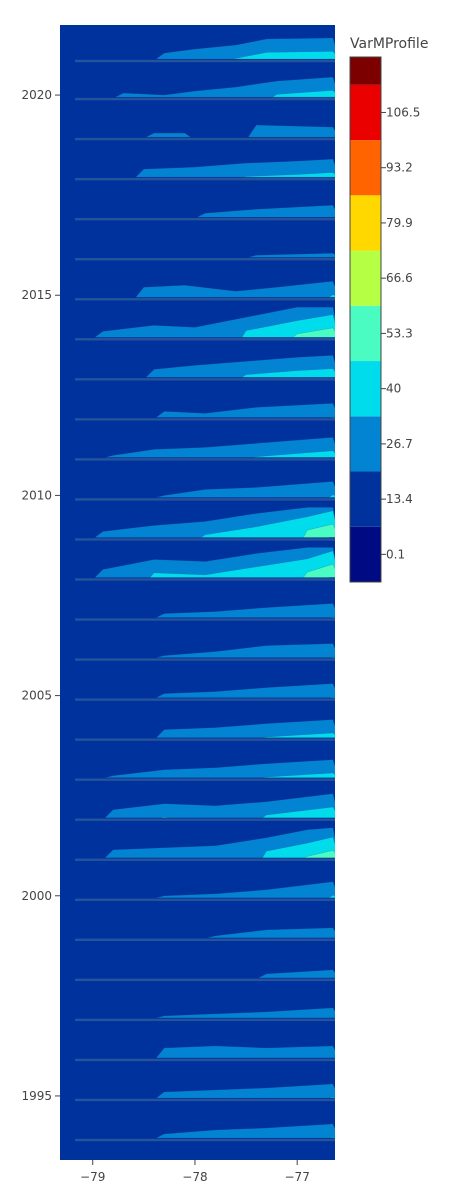  I want to click on colorbar-title: VarMProfile, so click(389, 44).